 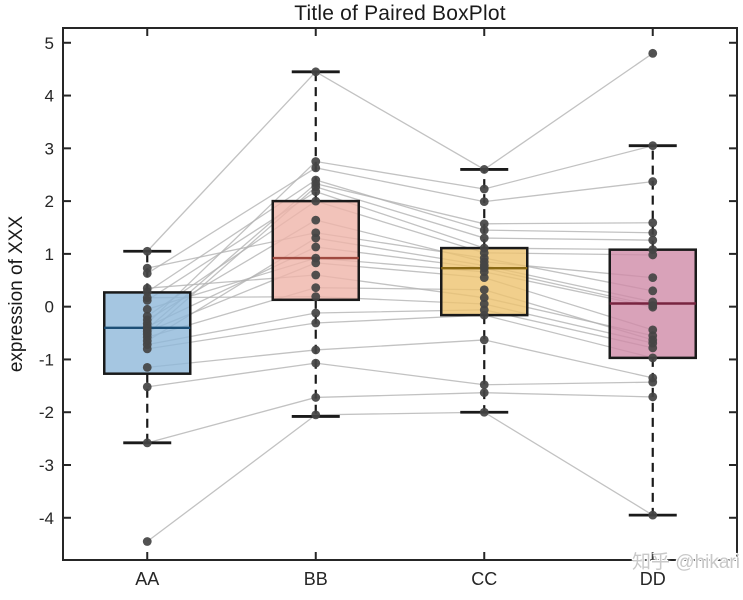 I want to click on watermark: 知乎 @hikari, so click(x=686, y=562).